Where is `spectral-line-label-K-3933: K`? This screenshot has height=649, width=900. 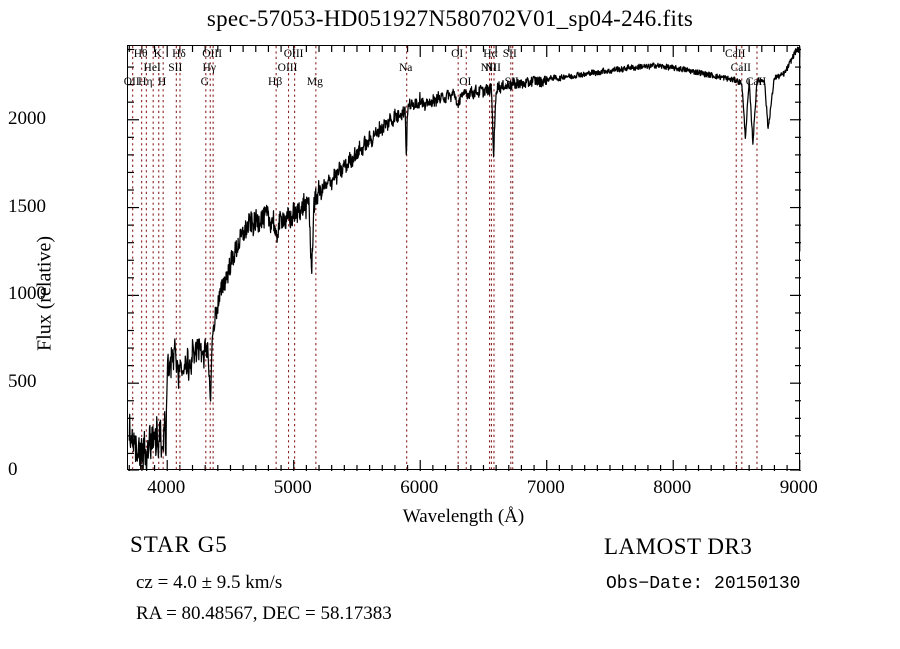
spectral-line-label-K-3933: K is located at coordinates (157, 54).